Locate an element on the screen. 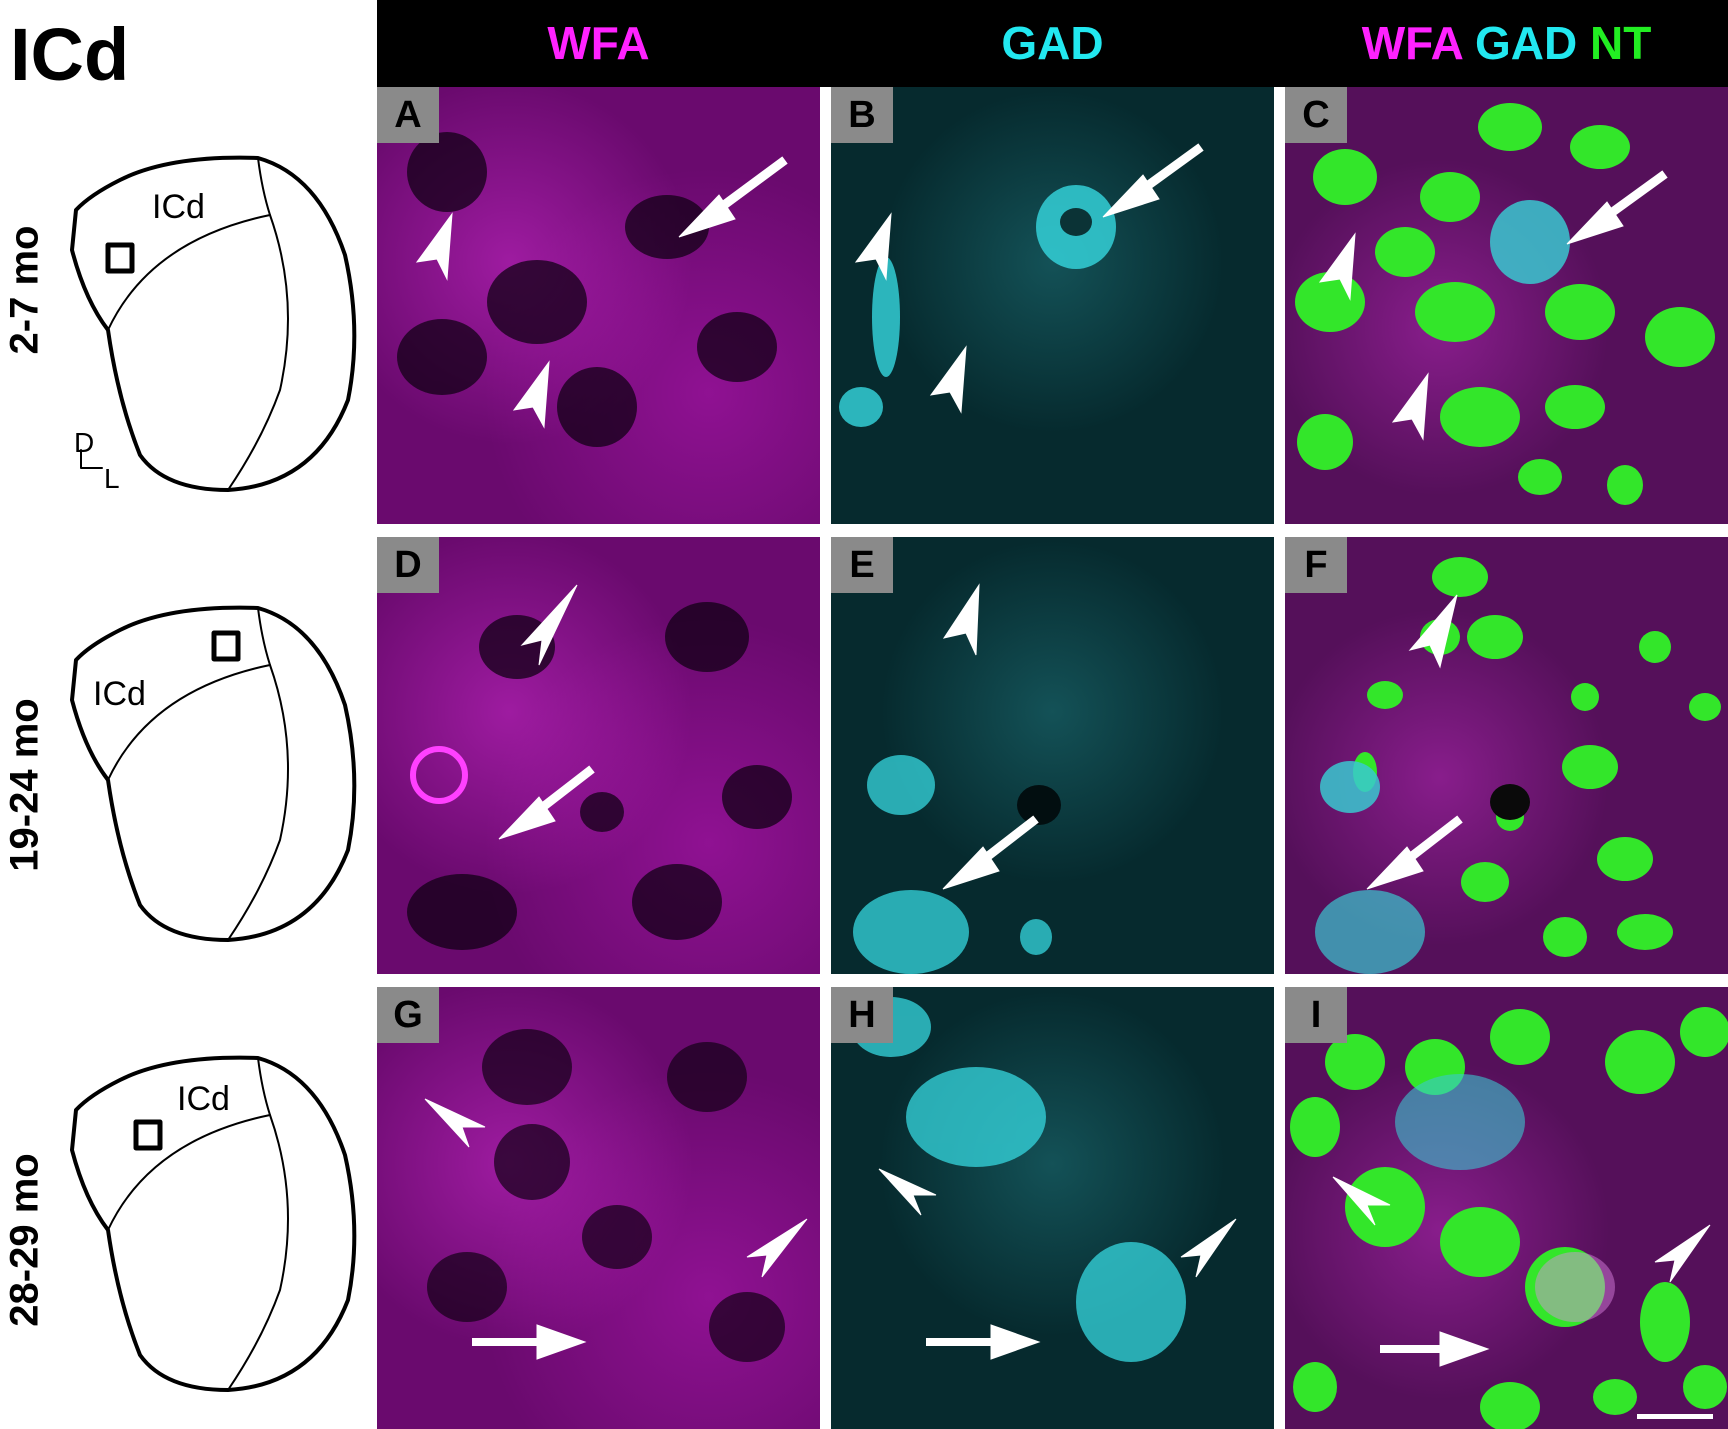 The image size is (1728, 1429). brain-diagram-row3 is located at coordinates (213, 1223).